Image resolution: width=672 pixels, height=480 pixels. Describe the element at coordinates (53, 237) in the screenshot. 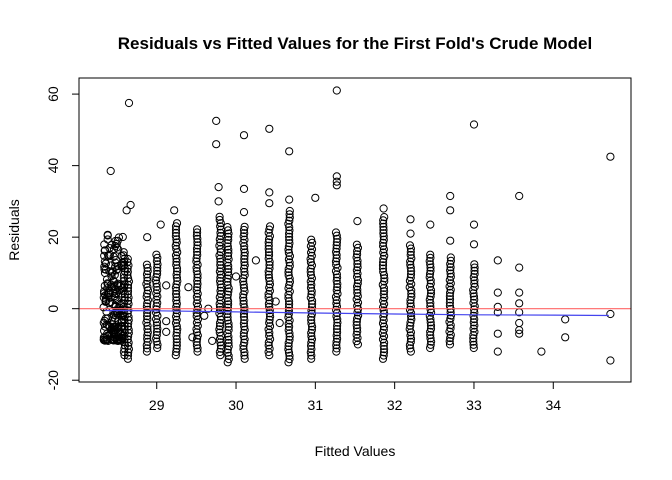

I see `y-tick-label: 20` at that location.